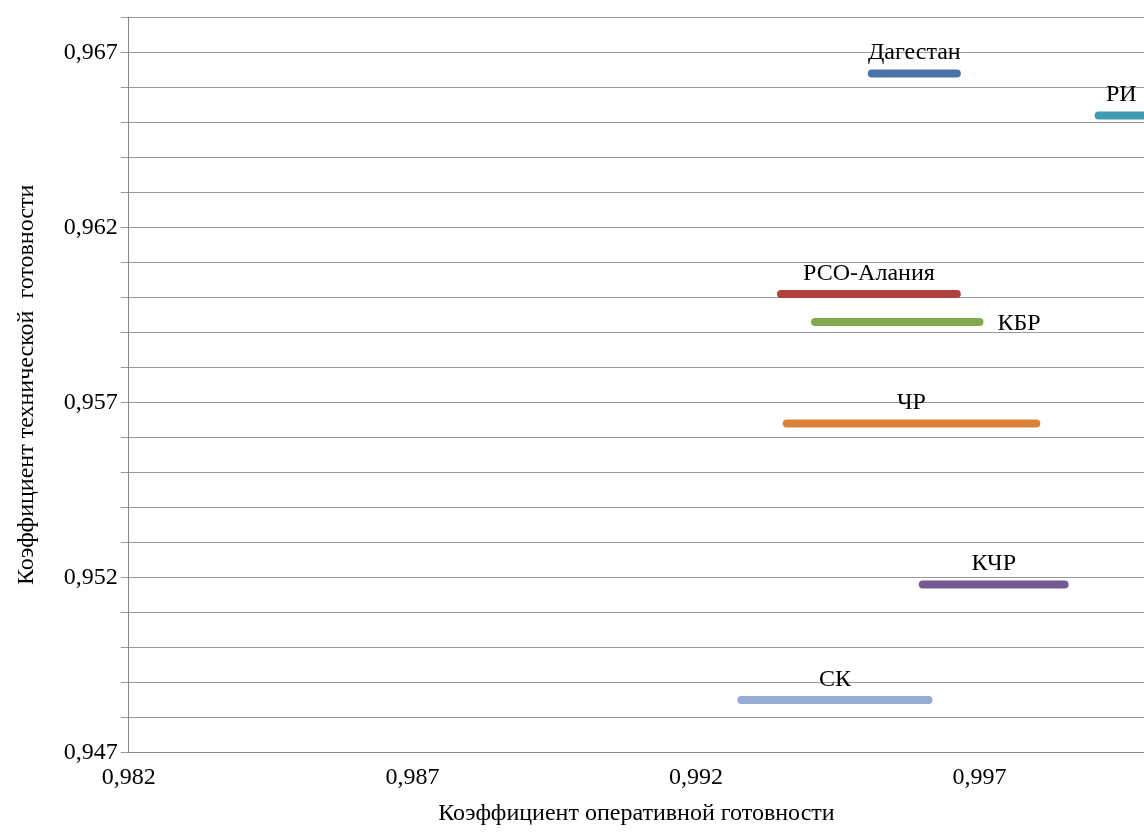  Describe the element at coordinates (1019, 321) in the screenshot. I see `series-label: КБР` at that location.